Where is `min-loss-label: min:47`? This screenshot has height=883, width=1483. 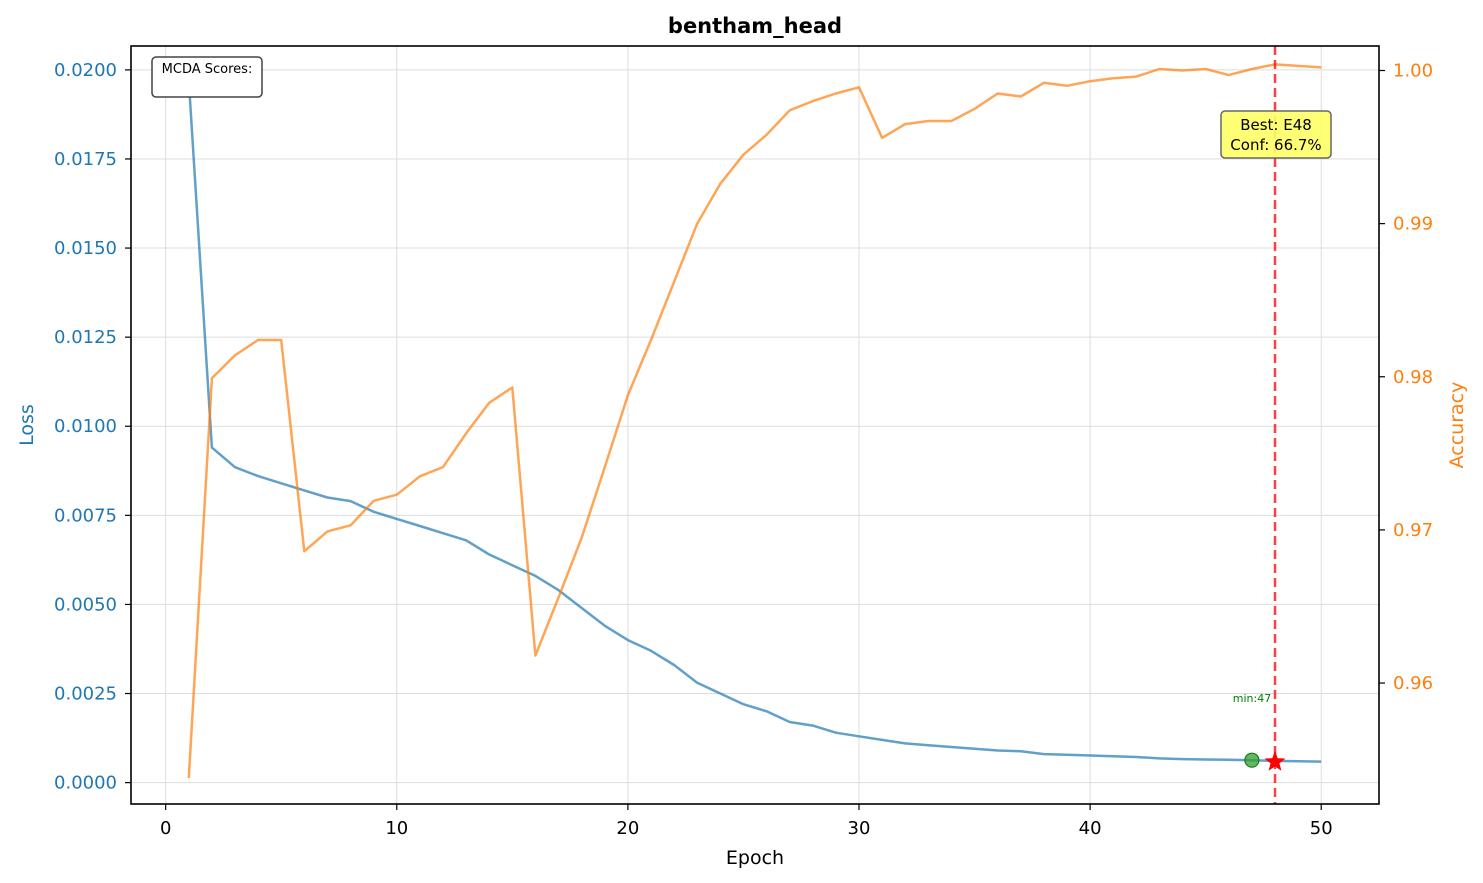
min-loss-label: min:47 is located at coordinates (1252, 698).